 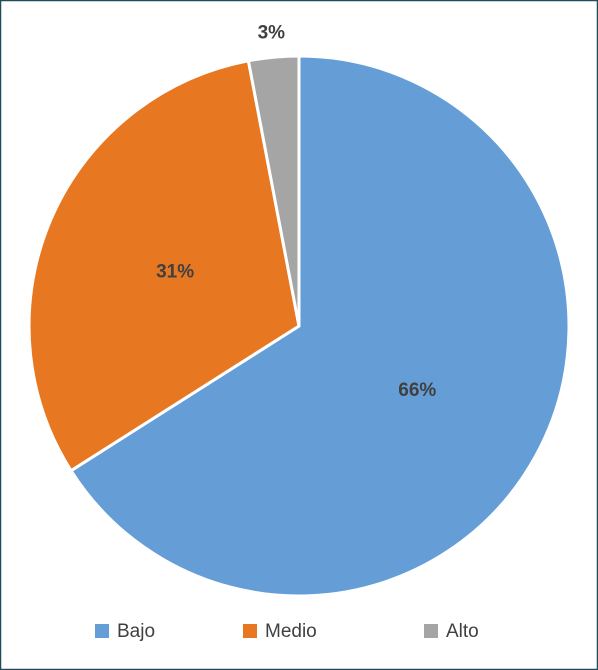 I want to click on data-label: 31%, so click(x=175, y=271).